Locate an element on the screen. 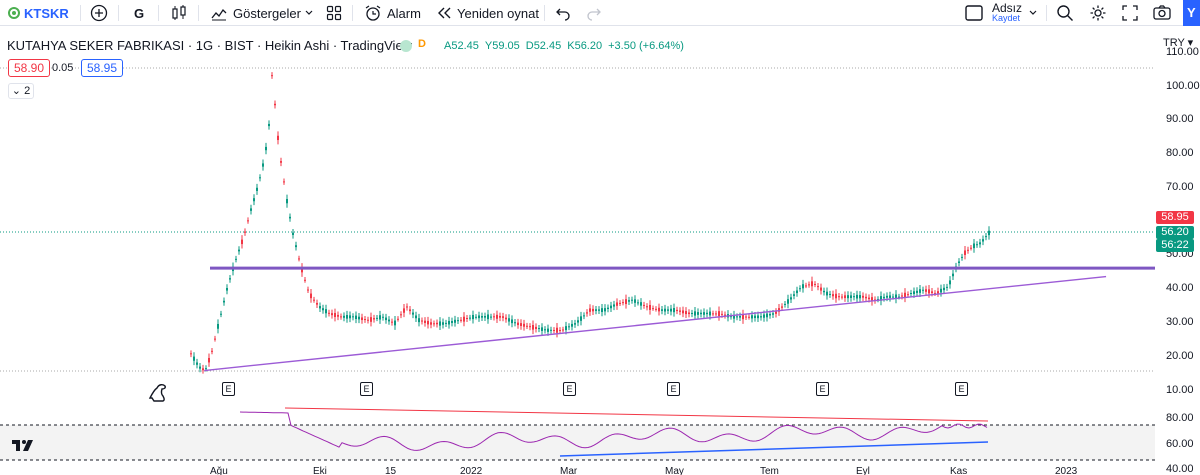 The image size is (1200, 475). buy-price-button: 58.95 is located at coordinates (102, 68).